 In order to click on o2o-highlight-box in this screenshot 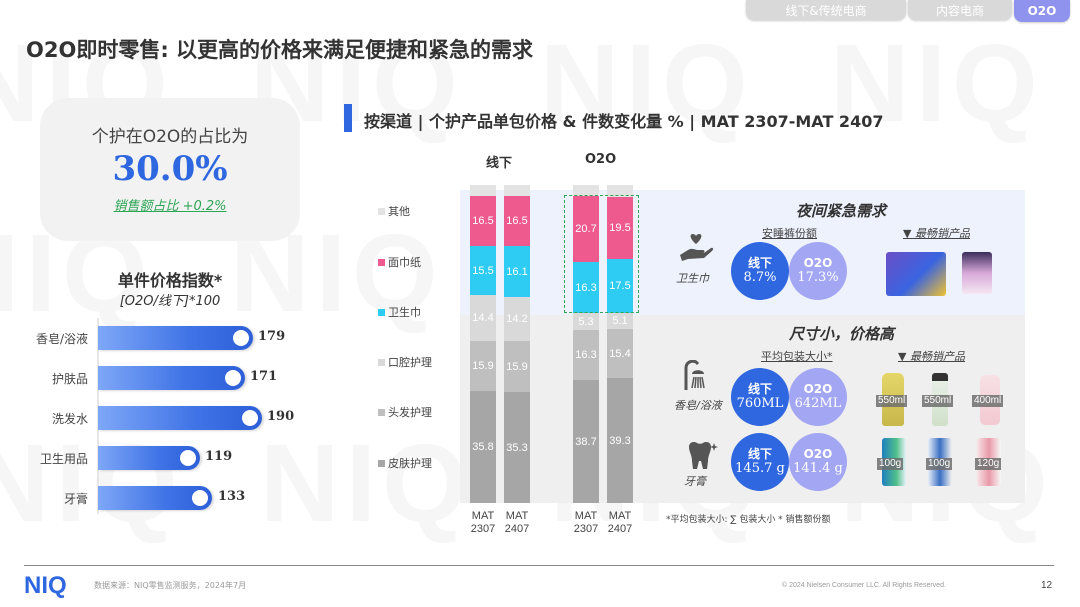, I will do `click(601, 254)`.